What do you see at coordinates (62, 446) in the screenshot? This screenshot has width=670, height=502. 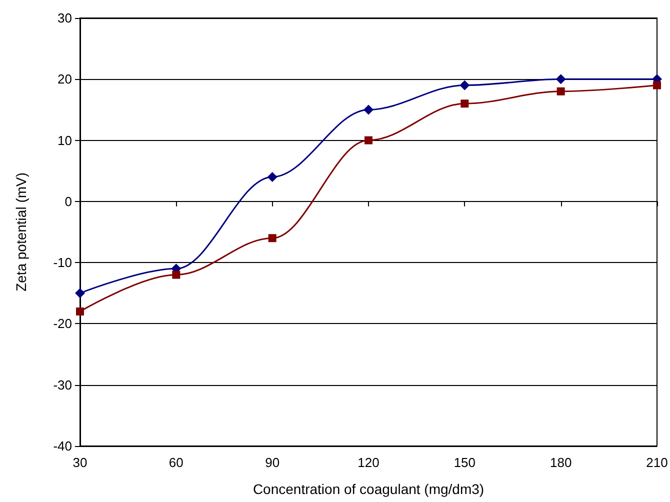 I see `y-tick-label: -40` at bounding box center [62, 446].